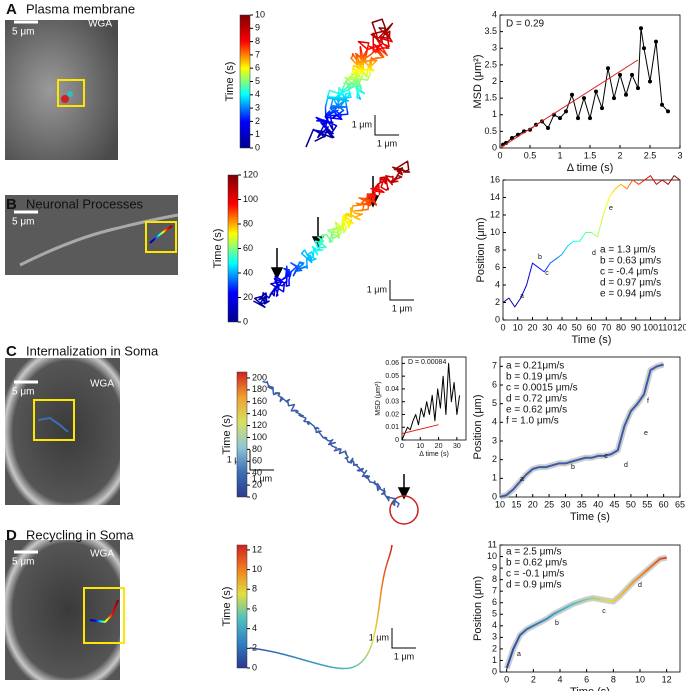 This screenshot has width=686, height=691. I want to click on annotation: e = 0.94 μm/s, so click(630, 294).